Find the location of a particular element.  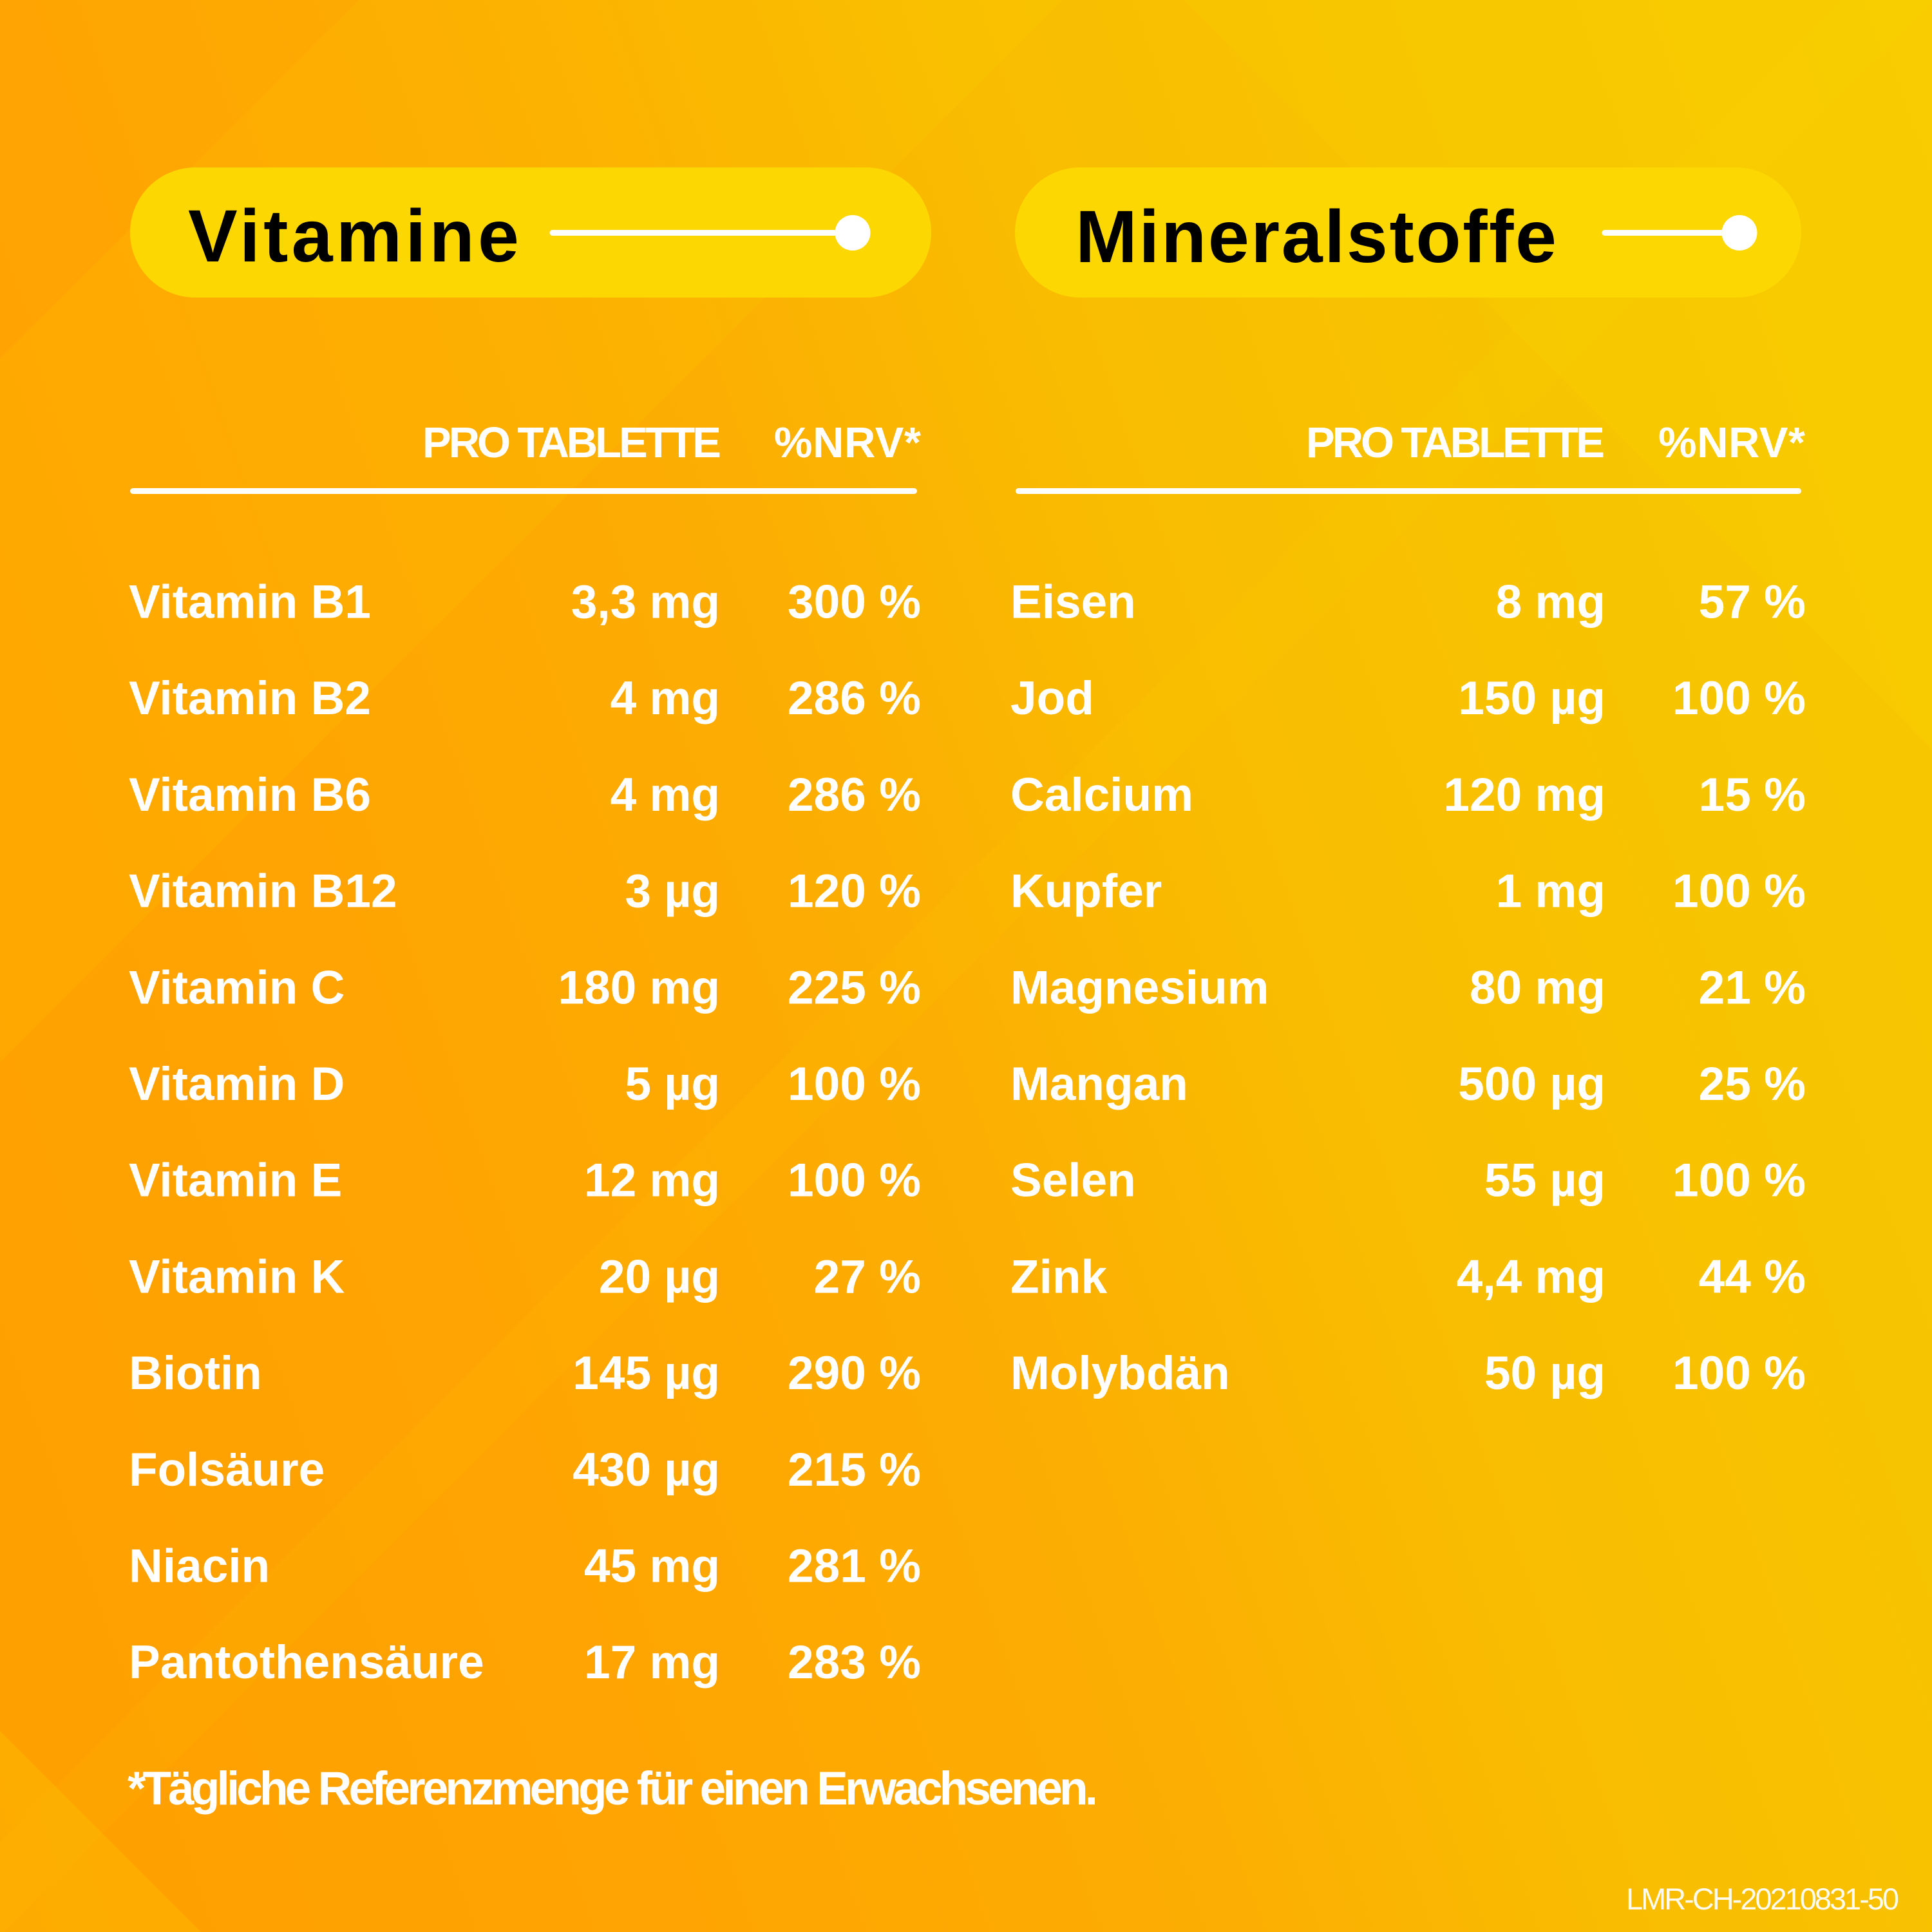

svg-text: Vitamin C is located at coordinates (237, 987).